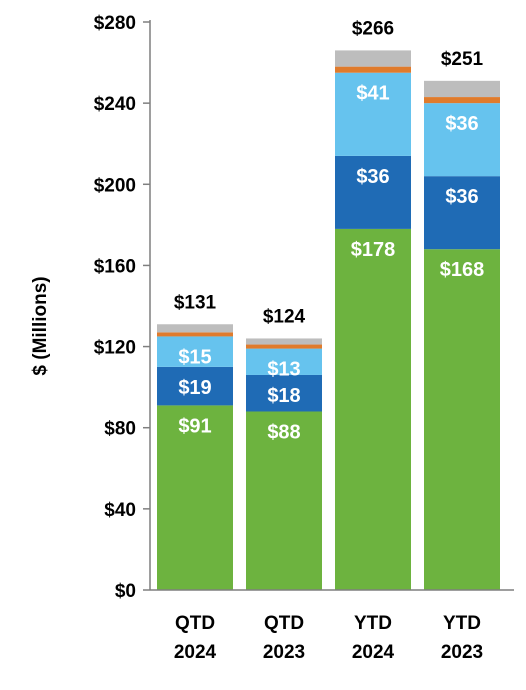 The width and height of the screenshot is (526, 690). What do you see at coordinates (462, 270) in the screenshot?
I see `segment-value-label: $168` at bounding box center [462, 270].